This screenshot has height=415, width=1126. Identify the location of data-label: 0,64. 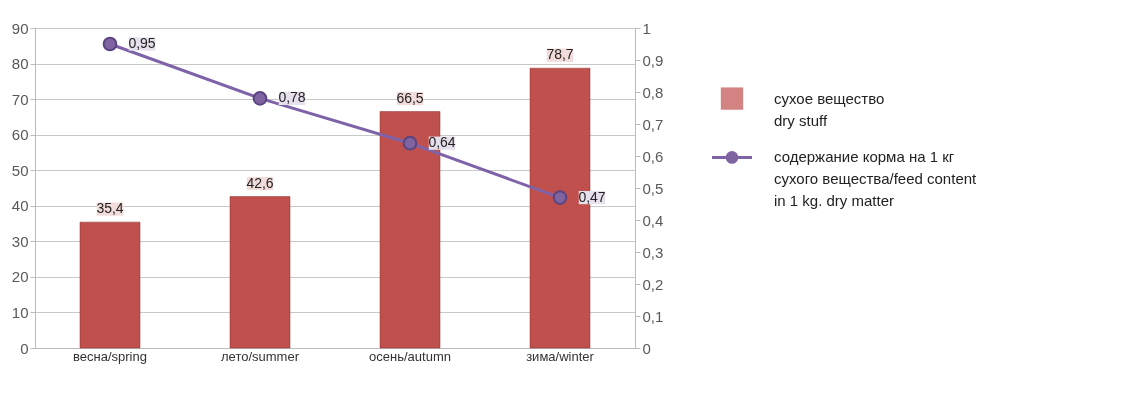
(442, 142).